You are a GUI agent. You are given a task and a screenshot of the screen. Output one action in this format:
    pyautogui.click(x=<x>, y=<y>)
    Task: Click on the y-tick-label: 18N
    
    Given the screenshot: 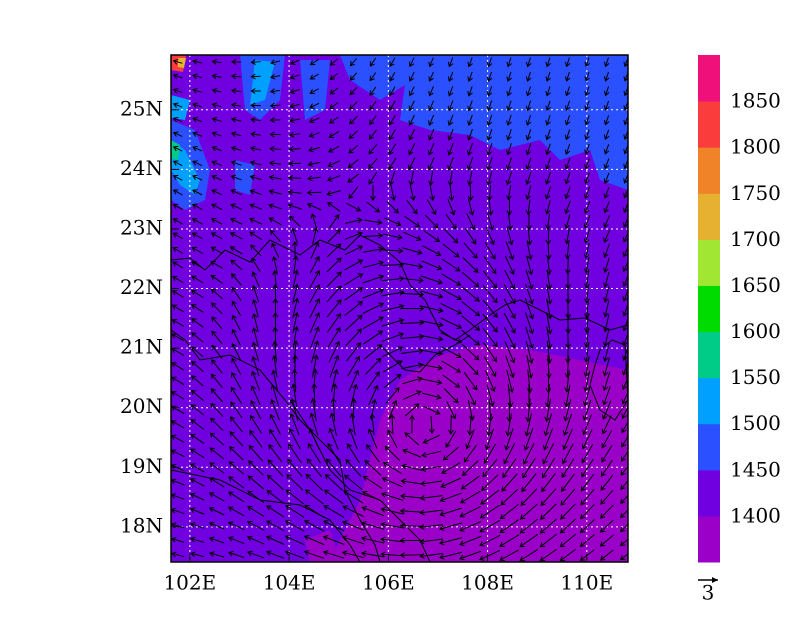 What is the action you would take?
    pyautogui.click(x=141, y=525)
    